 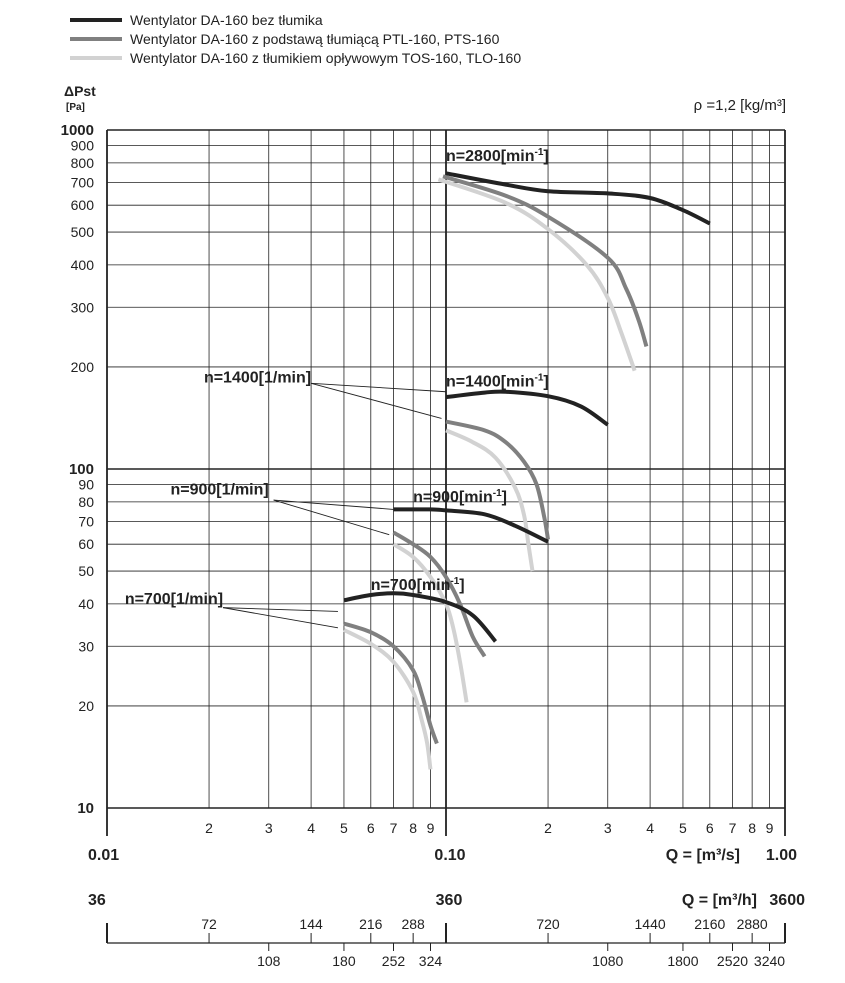 What do you see at coordinates (209, 924) in the screenshot?
I see `secondary-tick-label: 72` at bounding box center [209, 924].